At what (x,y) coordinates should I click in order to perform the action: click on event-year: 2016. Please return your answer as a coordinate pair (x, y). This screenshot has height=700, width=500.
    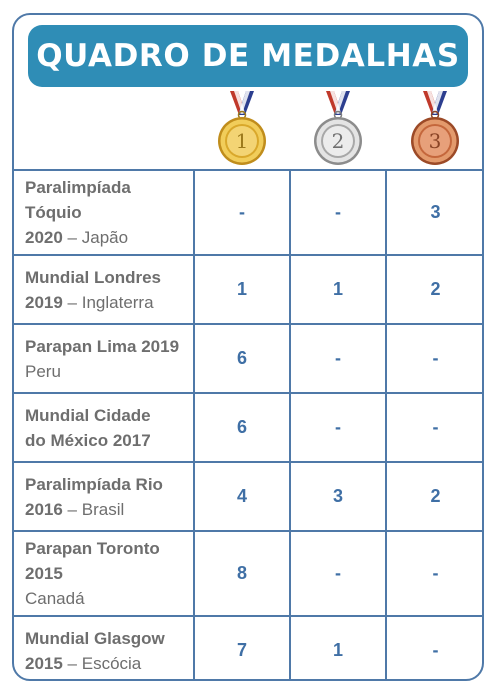
    Looking at the image, I should click on (44, 509).